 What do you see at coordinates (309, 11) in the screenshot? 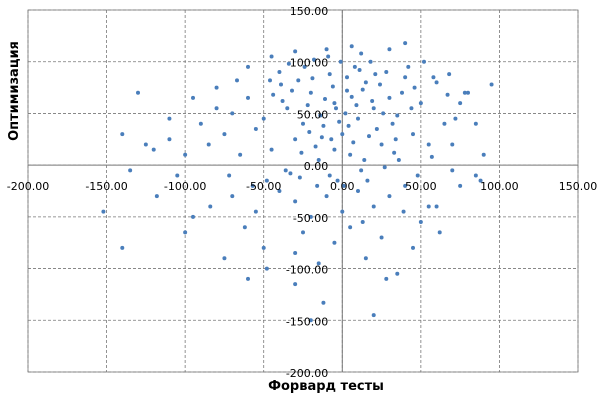
I see `y-tick-label: 150.00` at bounding box center [309, 11].